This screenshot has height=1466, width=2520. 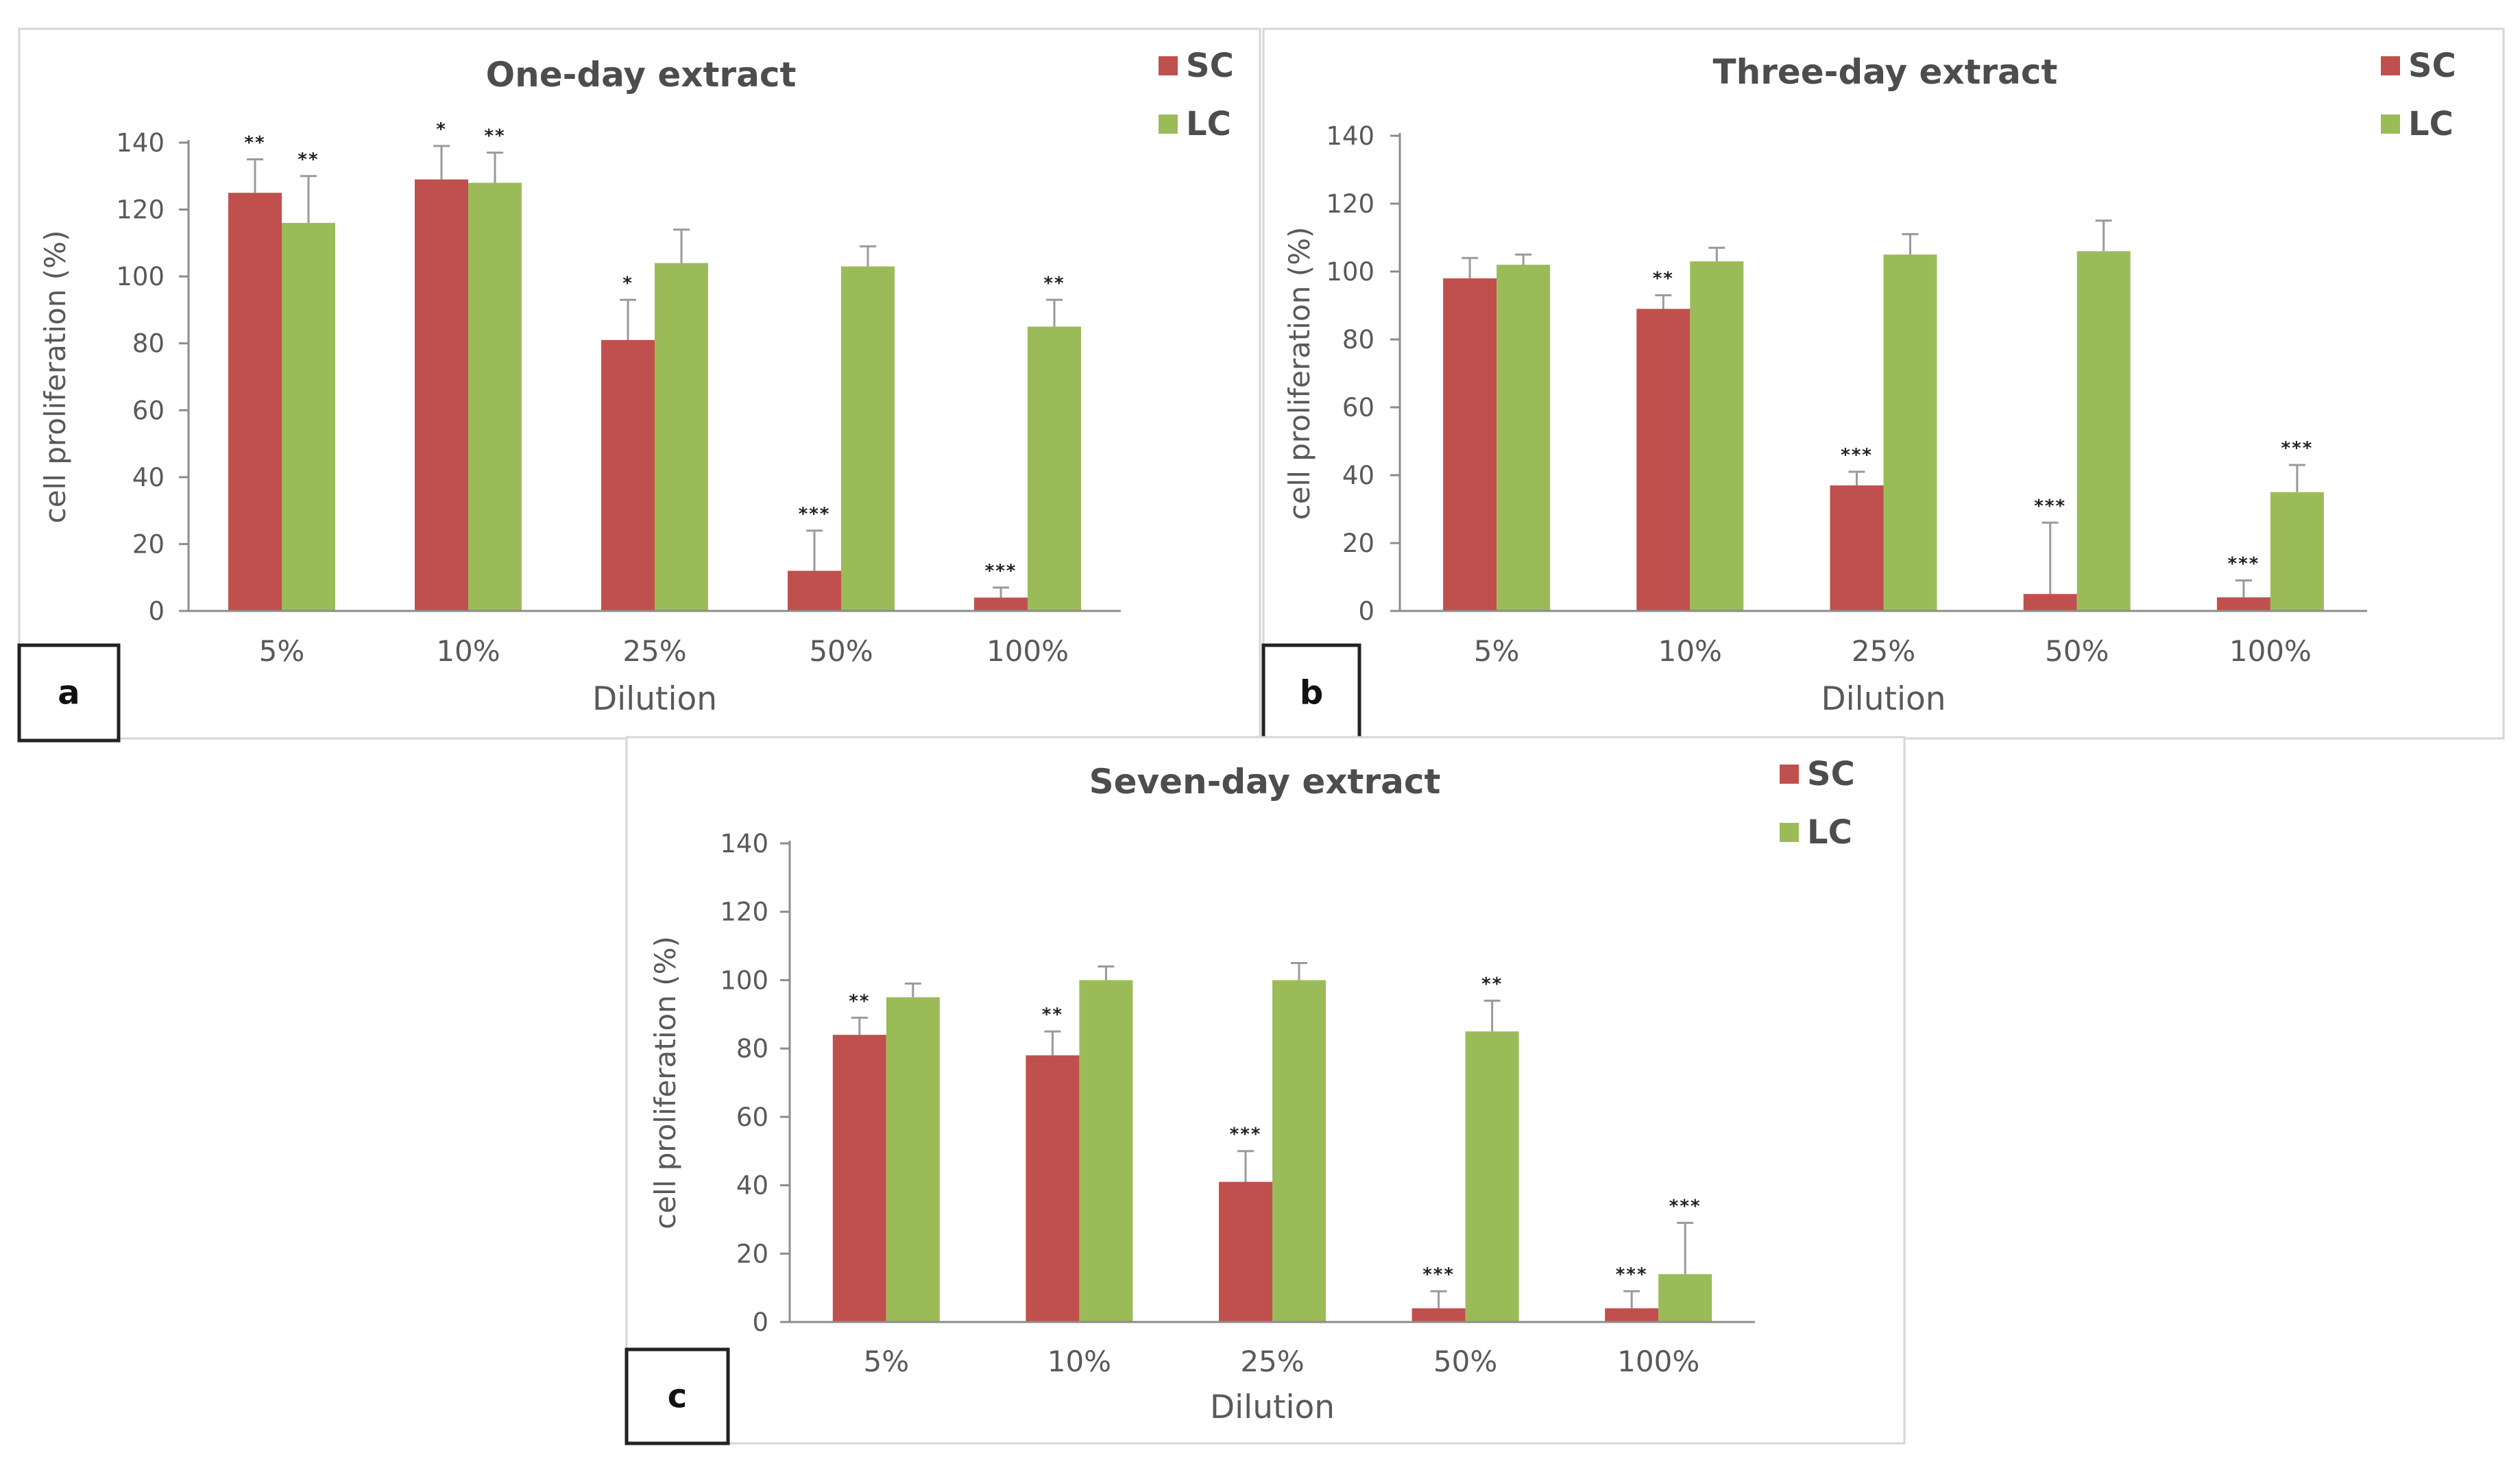 What do you see at coordinates (1311, 693) in the screenshot?
I see `panel-badge-label: b` at bounding box center [1311, 693].